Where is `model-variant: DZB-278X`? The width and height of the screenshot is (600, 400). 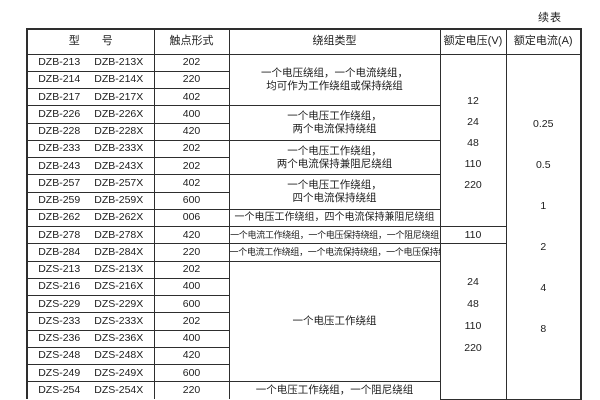
model-variant: DZB-278X is located at coordinates (119, 234).